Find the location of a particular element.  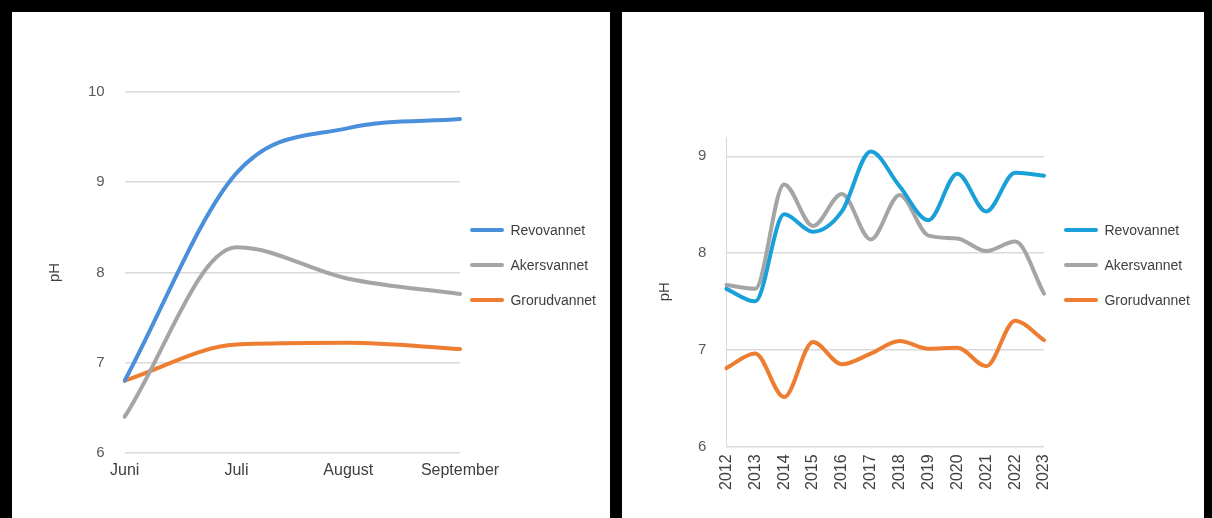

x-tick-label: 2022 is located at coordinates (1014, 472).